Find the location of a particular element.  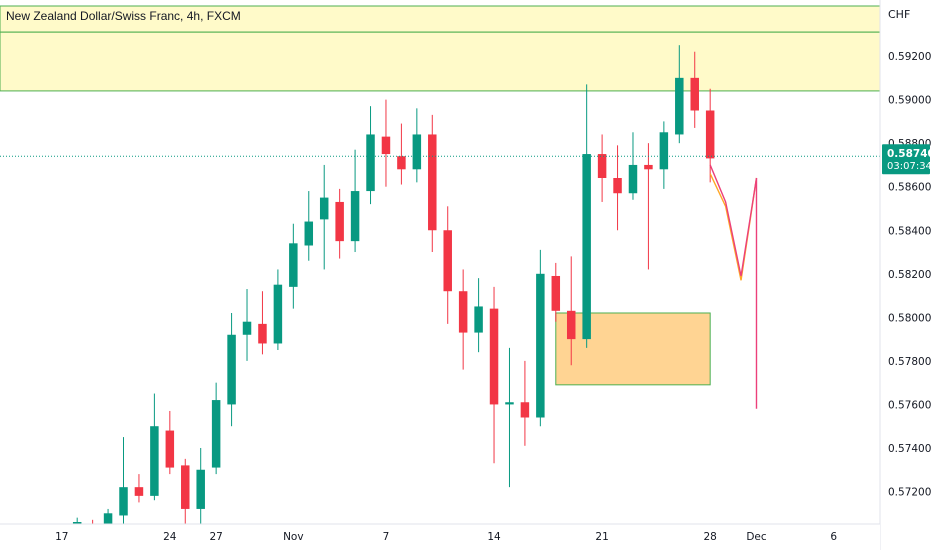

chart-title: New Zealand Dollar/Swiss Franc, 4h, FXCM is located at coordinates (123, 16).